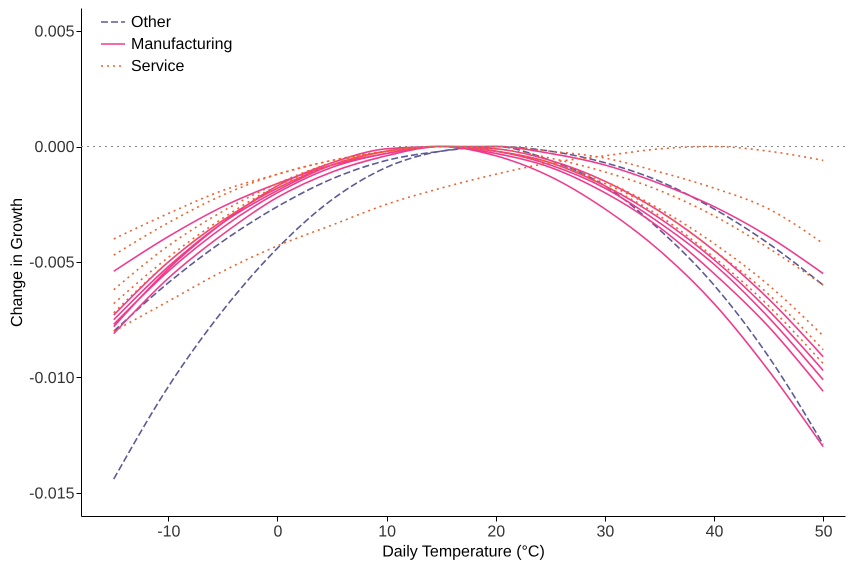  I want to click on y-tick-label: 0.005, so click(54, 32).